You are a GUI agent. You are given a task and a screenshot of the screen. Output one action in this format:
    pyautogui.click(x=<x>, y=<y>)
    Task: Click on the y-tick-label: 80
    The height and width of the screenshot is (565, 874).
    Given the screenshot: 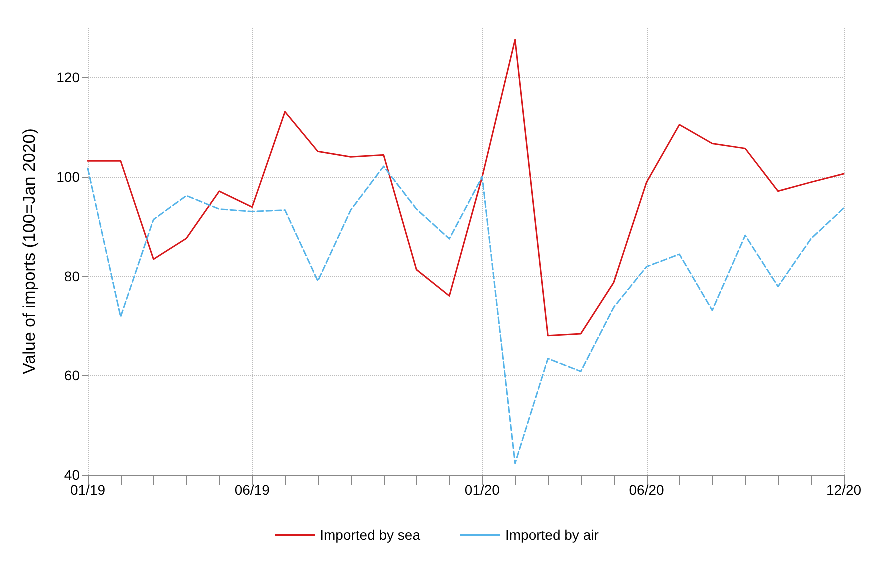 What is the action you would take?
    pyautogui.click(x=72, y=276)
    